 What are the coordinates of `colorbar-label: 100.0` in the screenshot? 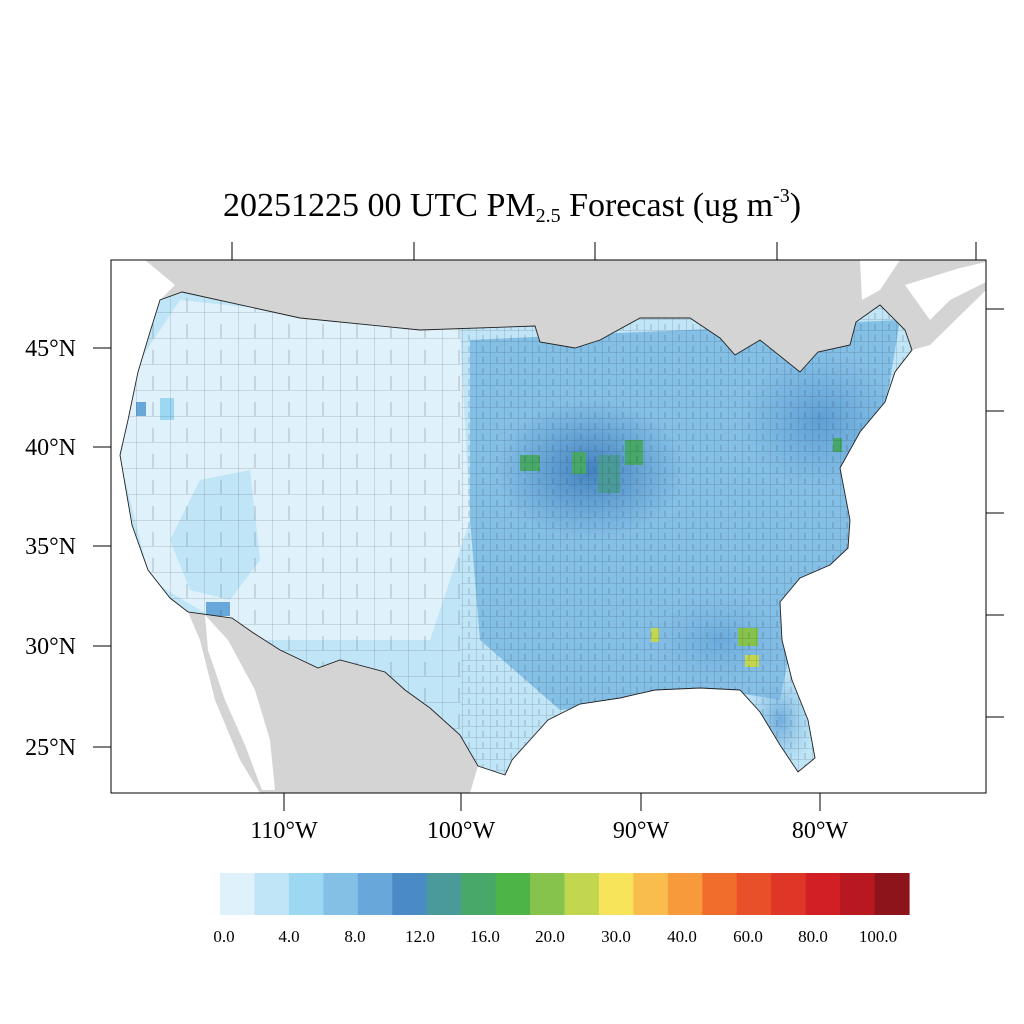 It's located at (878, 936).